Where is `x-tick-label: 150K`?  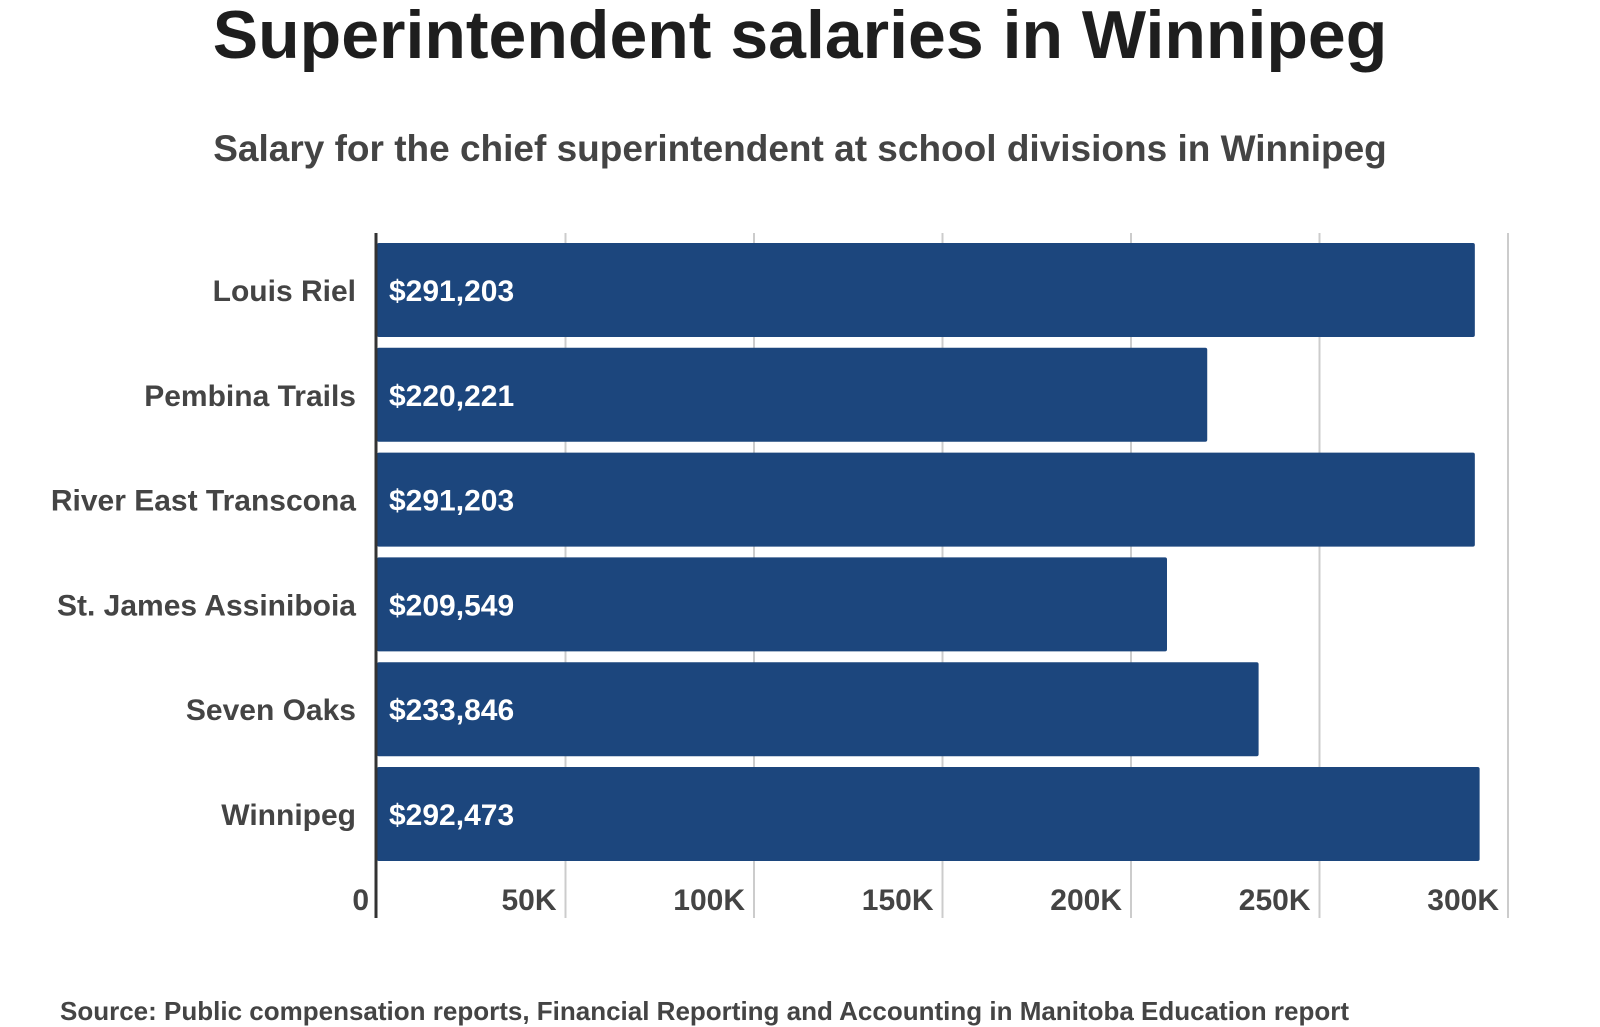
x-tick-label: 150K is located at coordinates (898, 900).